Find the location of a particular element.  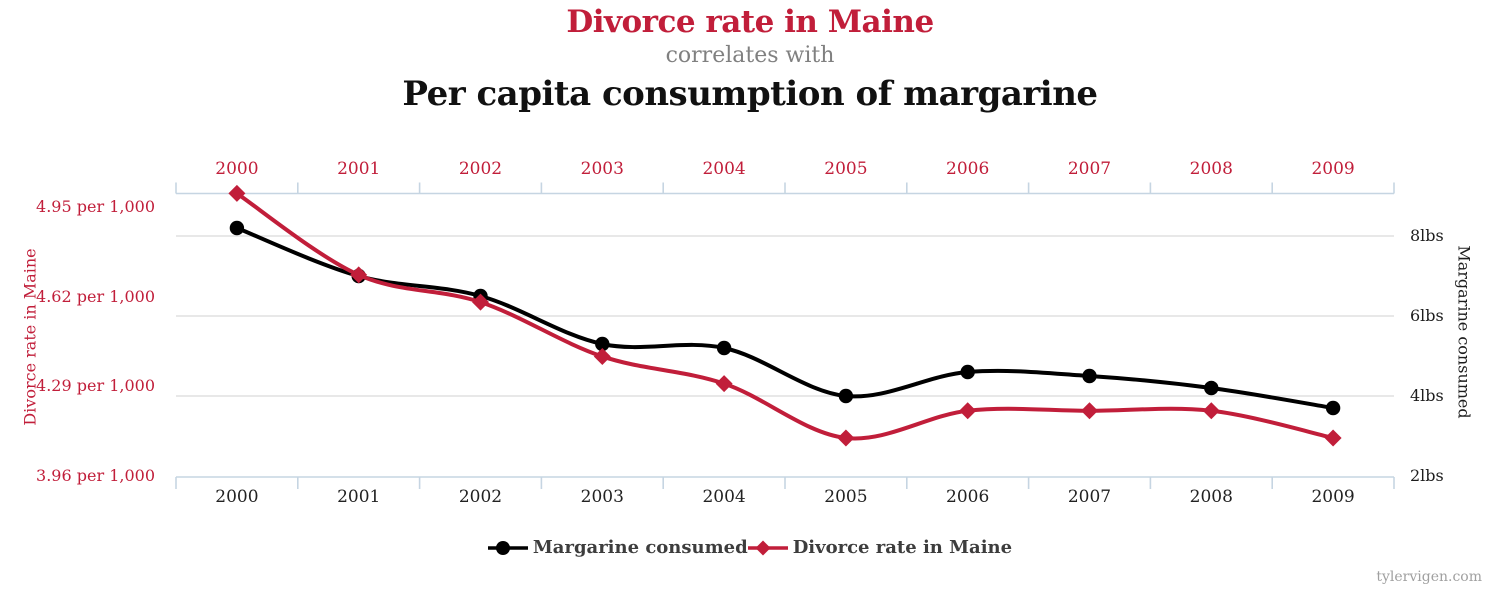

left-axis-title: Divorce rate in Maine is located at coordinates (30, 337).